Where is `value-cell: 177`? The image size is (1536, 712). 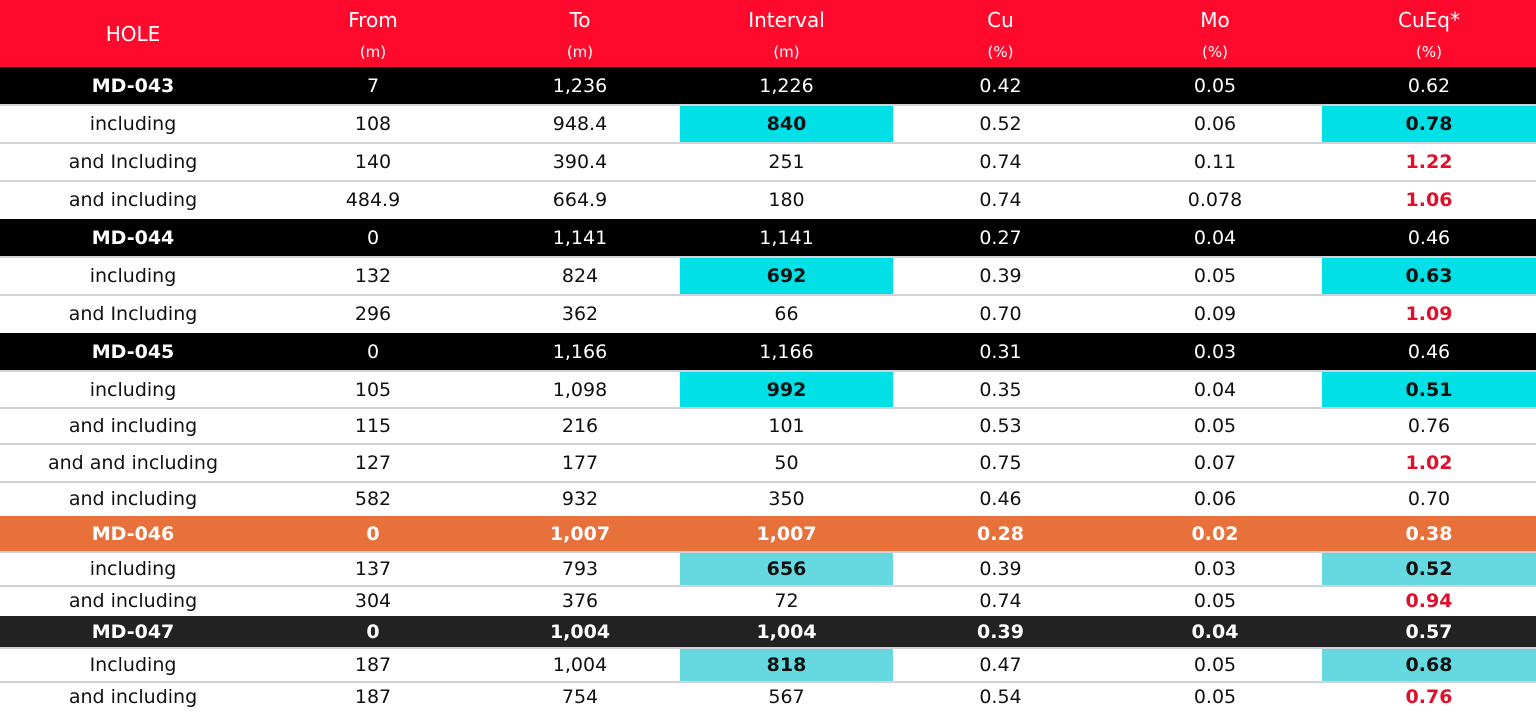
value-cell: 177 is located at coordinates (580, 463).